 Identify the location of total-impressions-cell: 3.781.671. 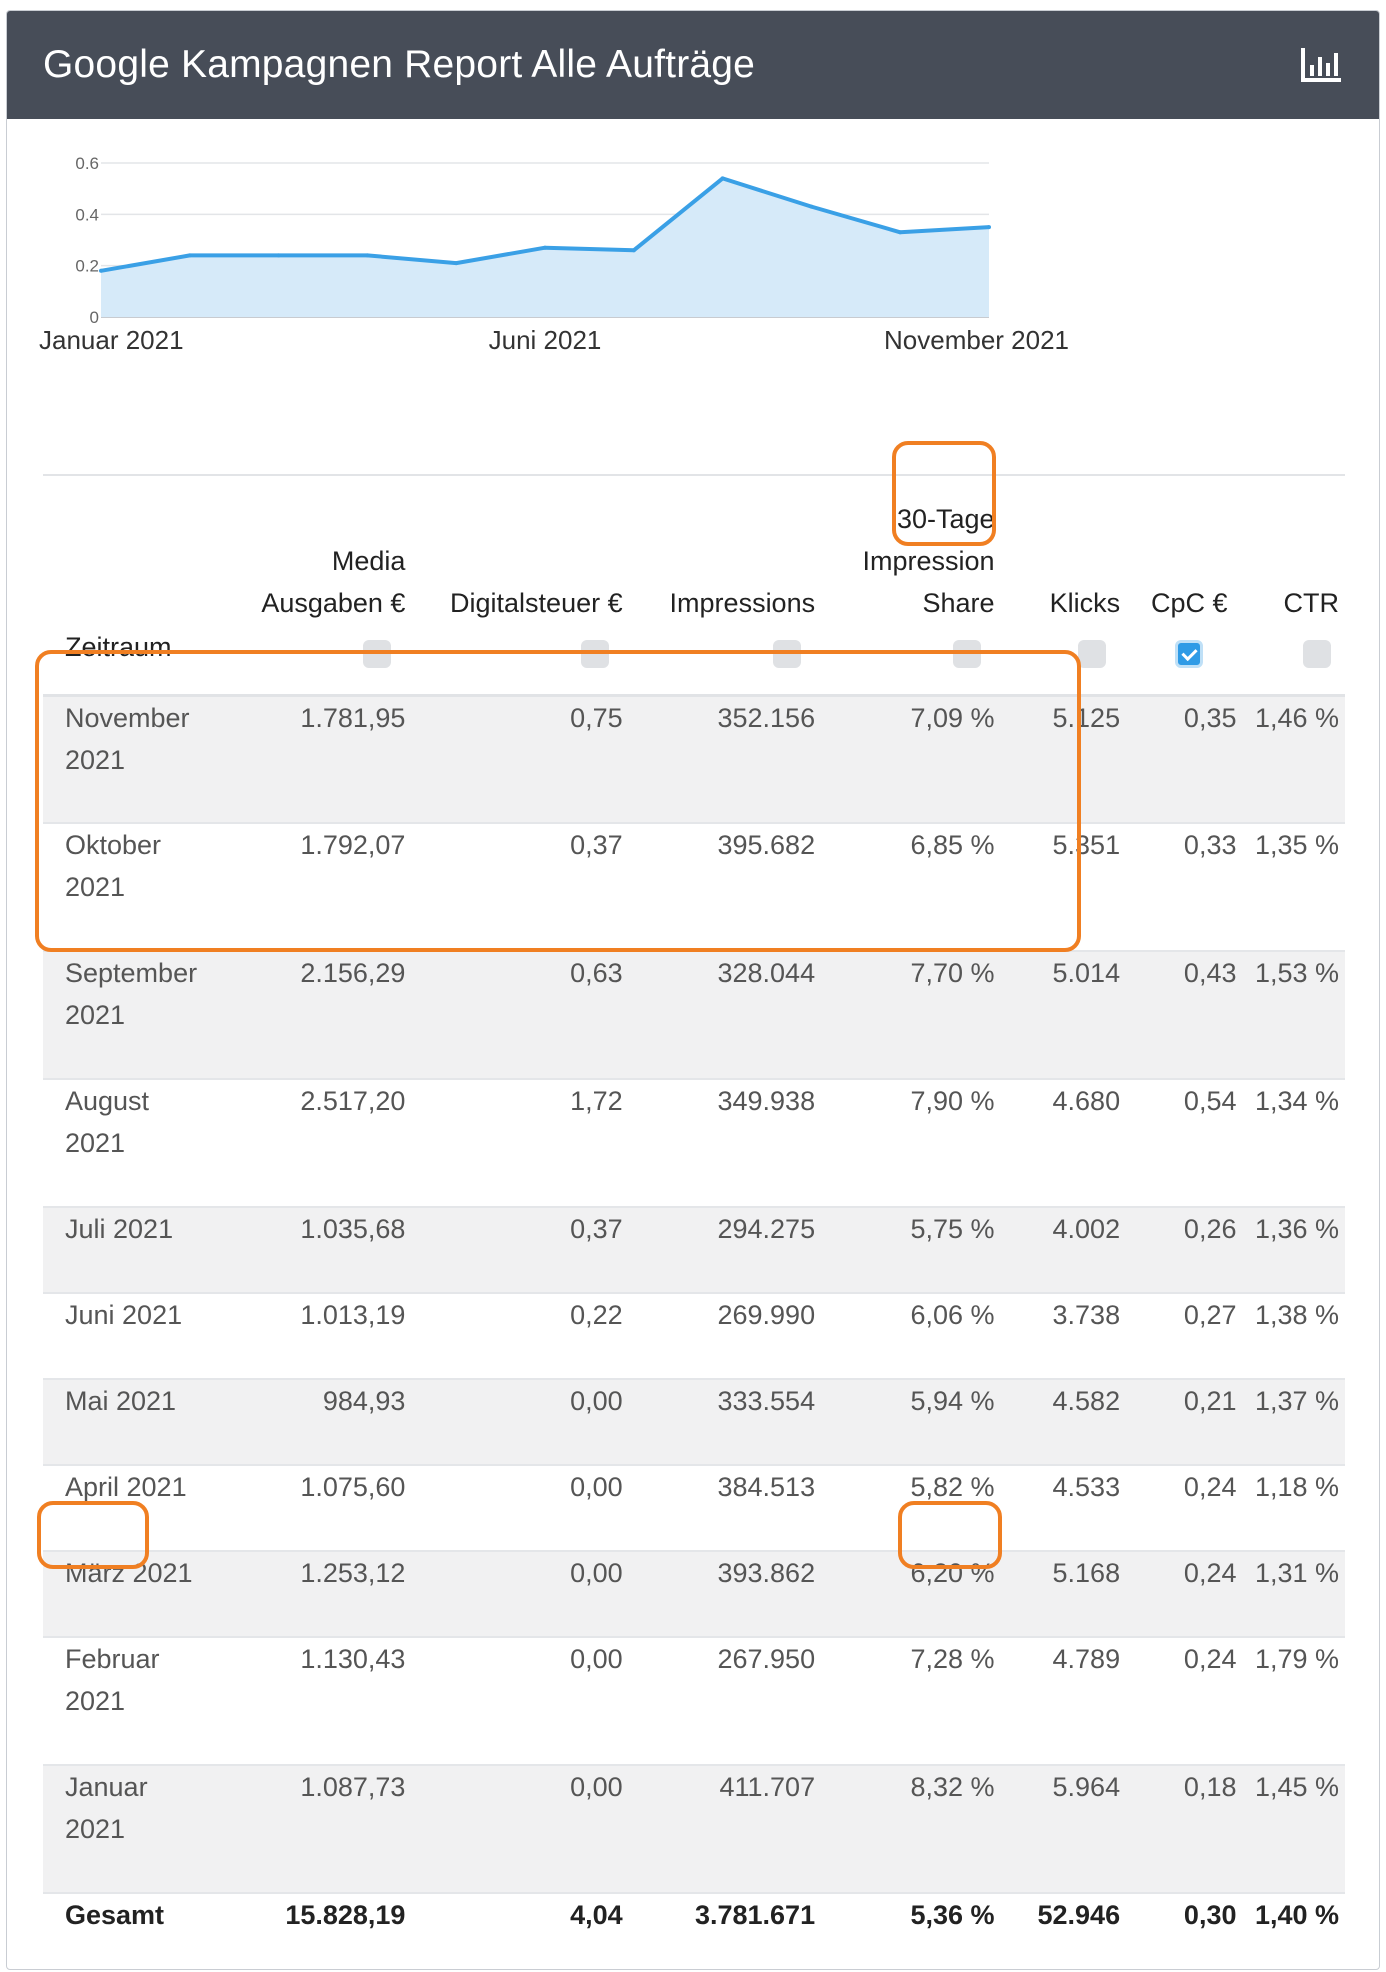
(725, 1930).